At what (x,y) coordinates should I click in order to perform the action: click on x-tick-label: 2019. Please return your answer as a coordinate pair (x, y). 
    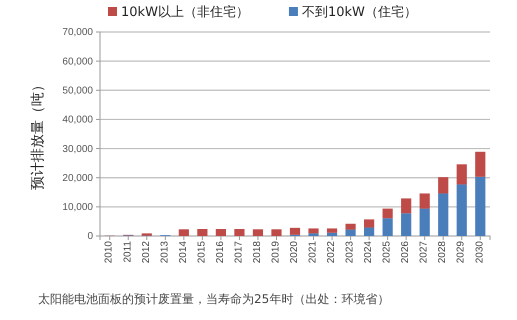
    Looking at the image, I should click on (276, 252).